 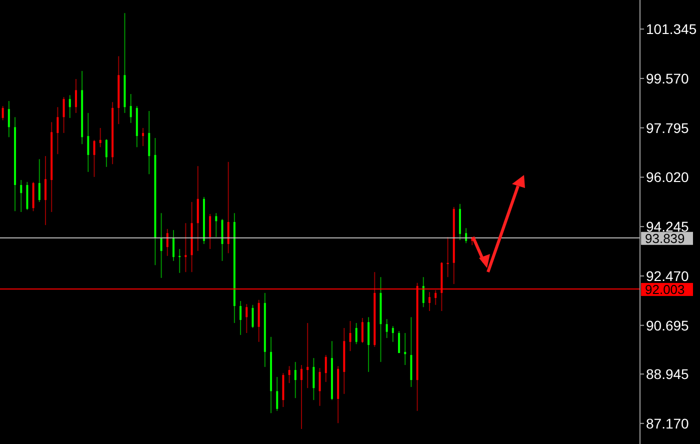 I want to click on y-tick-label: 96.020, so click(x=668, y=177).